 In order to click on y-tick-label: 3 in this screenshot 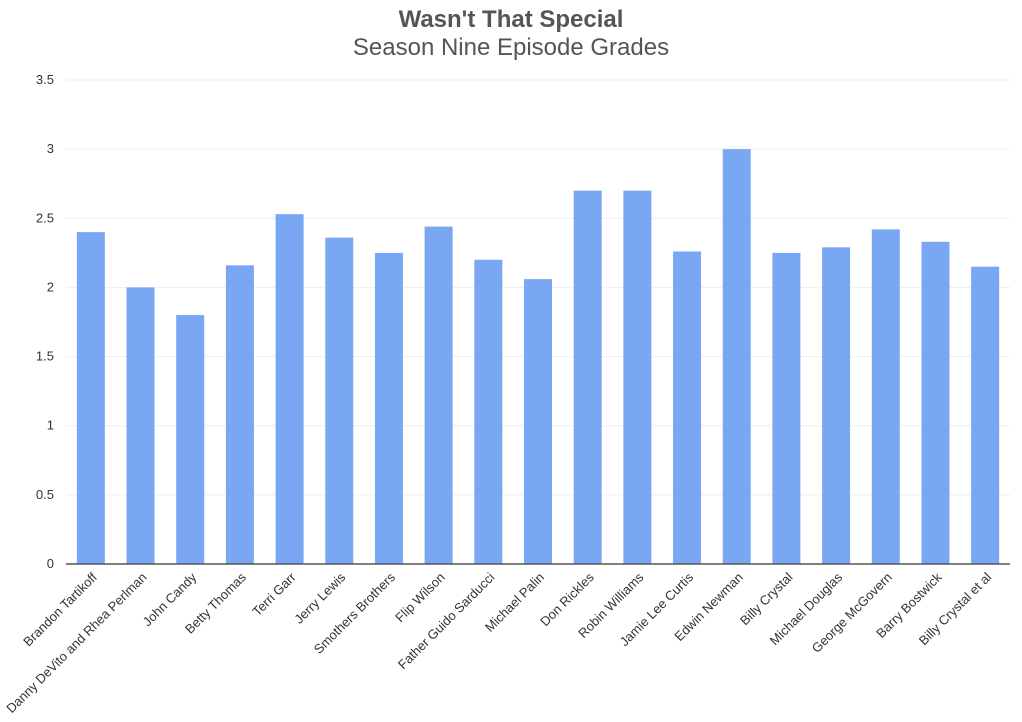, I will do `click(50, 148)`.